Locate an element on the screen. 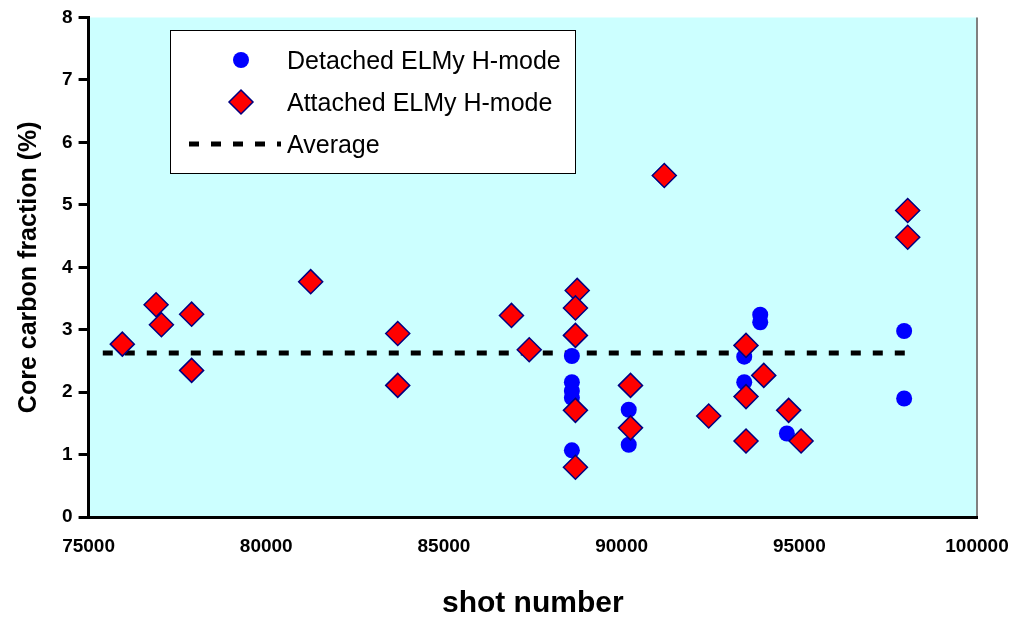 Image resolution: width=1017 pixels, height=636 pixels. x-tick-label: 90000 is located at coordinates (622, 545).